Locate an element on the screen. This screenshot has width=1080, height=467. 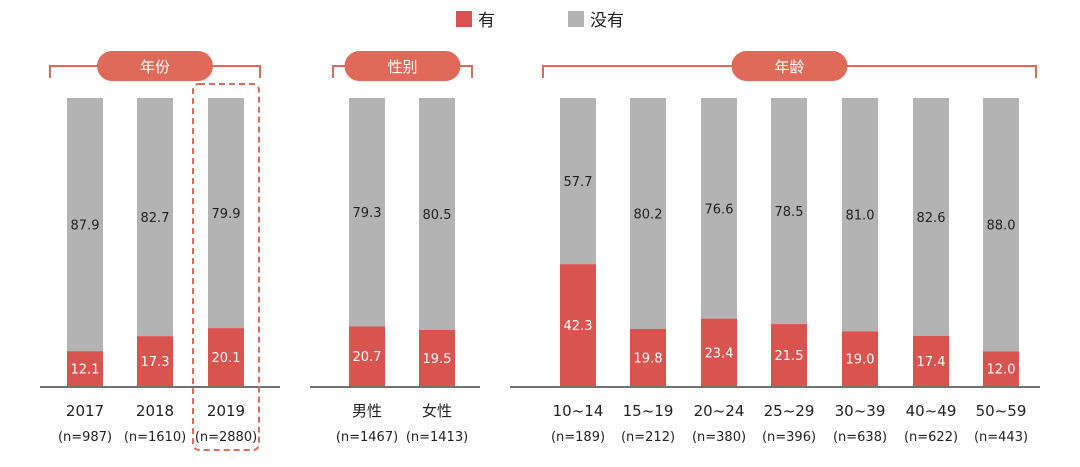
data-label-no: 80.2 is located at coordinates (648, 214).